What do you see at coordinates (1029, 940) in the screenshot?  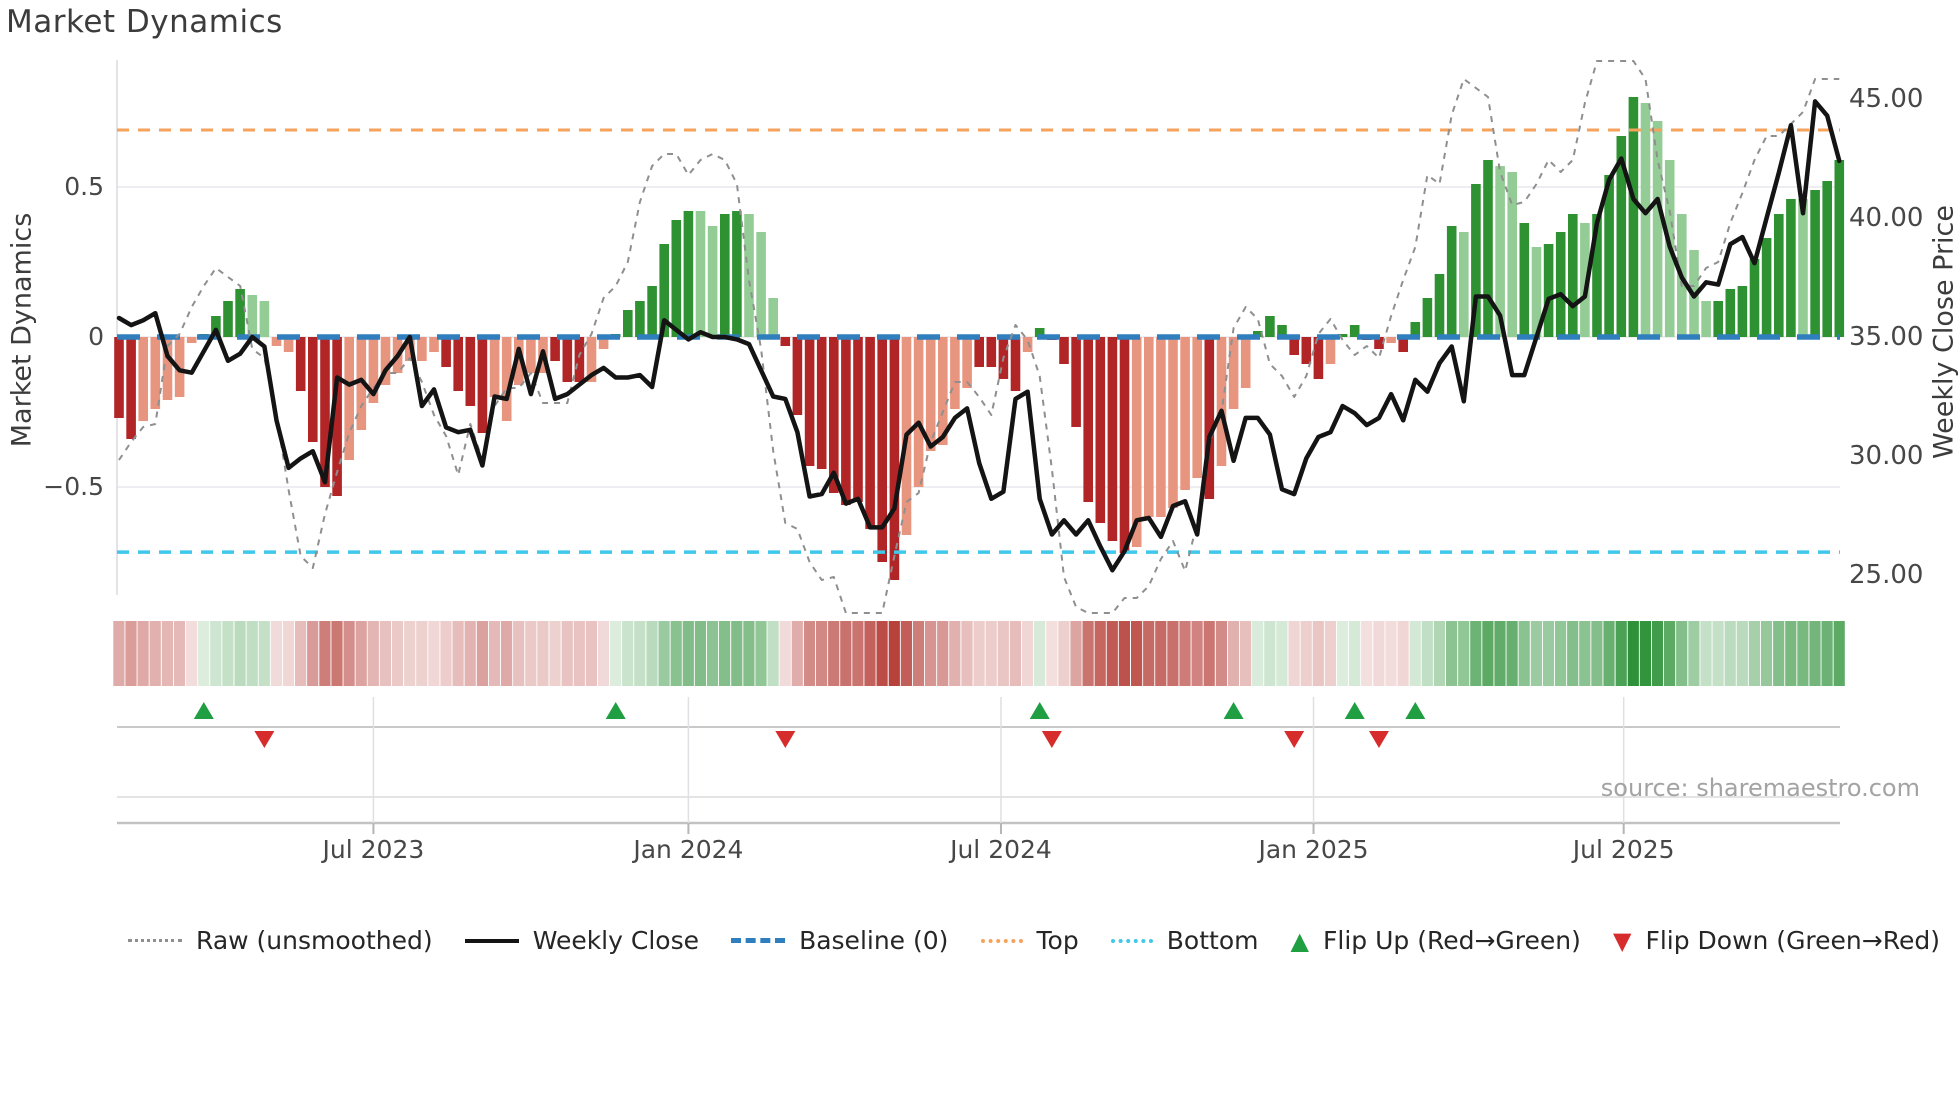 I see `legend-item: Top` at bounding box center [1029, 940].